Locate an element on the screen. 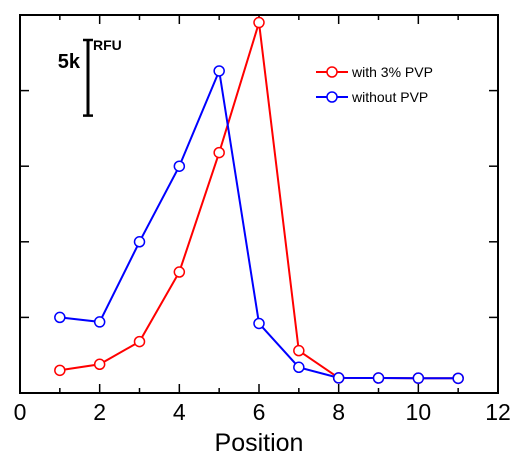 This screenshot has width=518, height=459. legend-marker-without-pvp is located at coordinates (332, 97).